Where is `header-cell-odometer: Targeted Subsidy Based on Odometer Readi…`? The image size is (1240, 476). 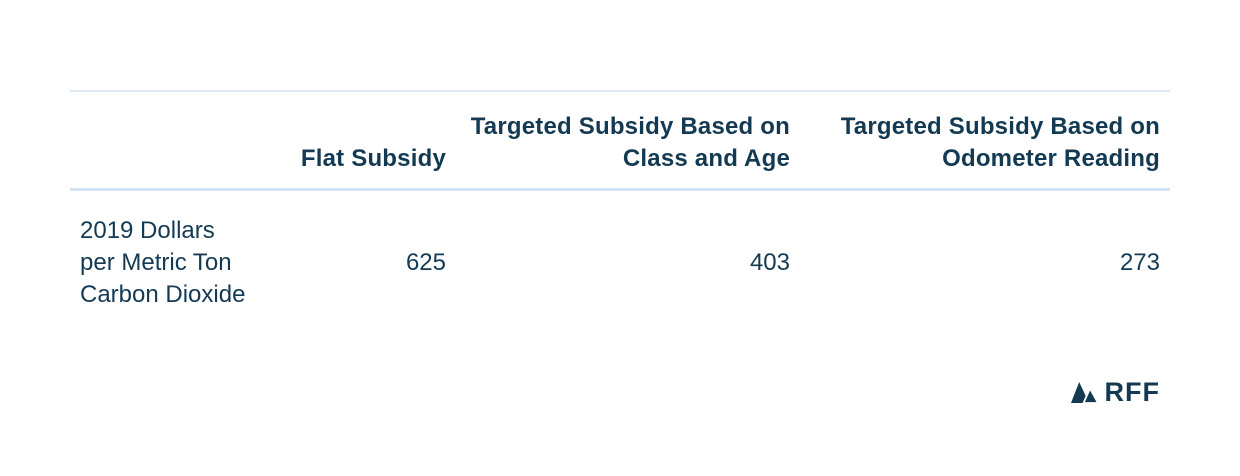
header-cell-odometer: Targeted Subsidy Based on Odometer Readi… is located at coordinates (975, 140).